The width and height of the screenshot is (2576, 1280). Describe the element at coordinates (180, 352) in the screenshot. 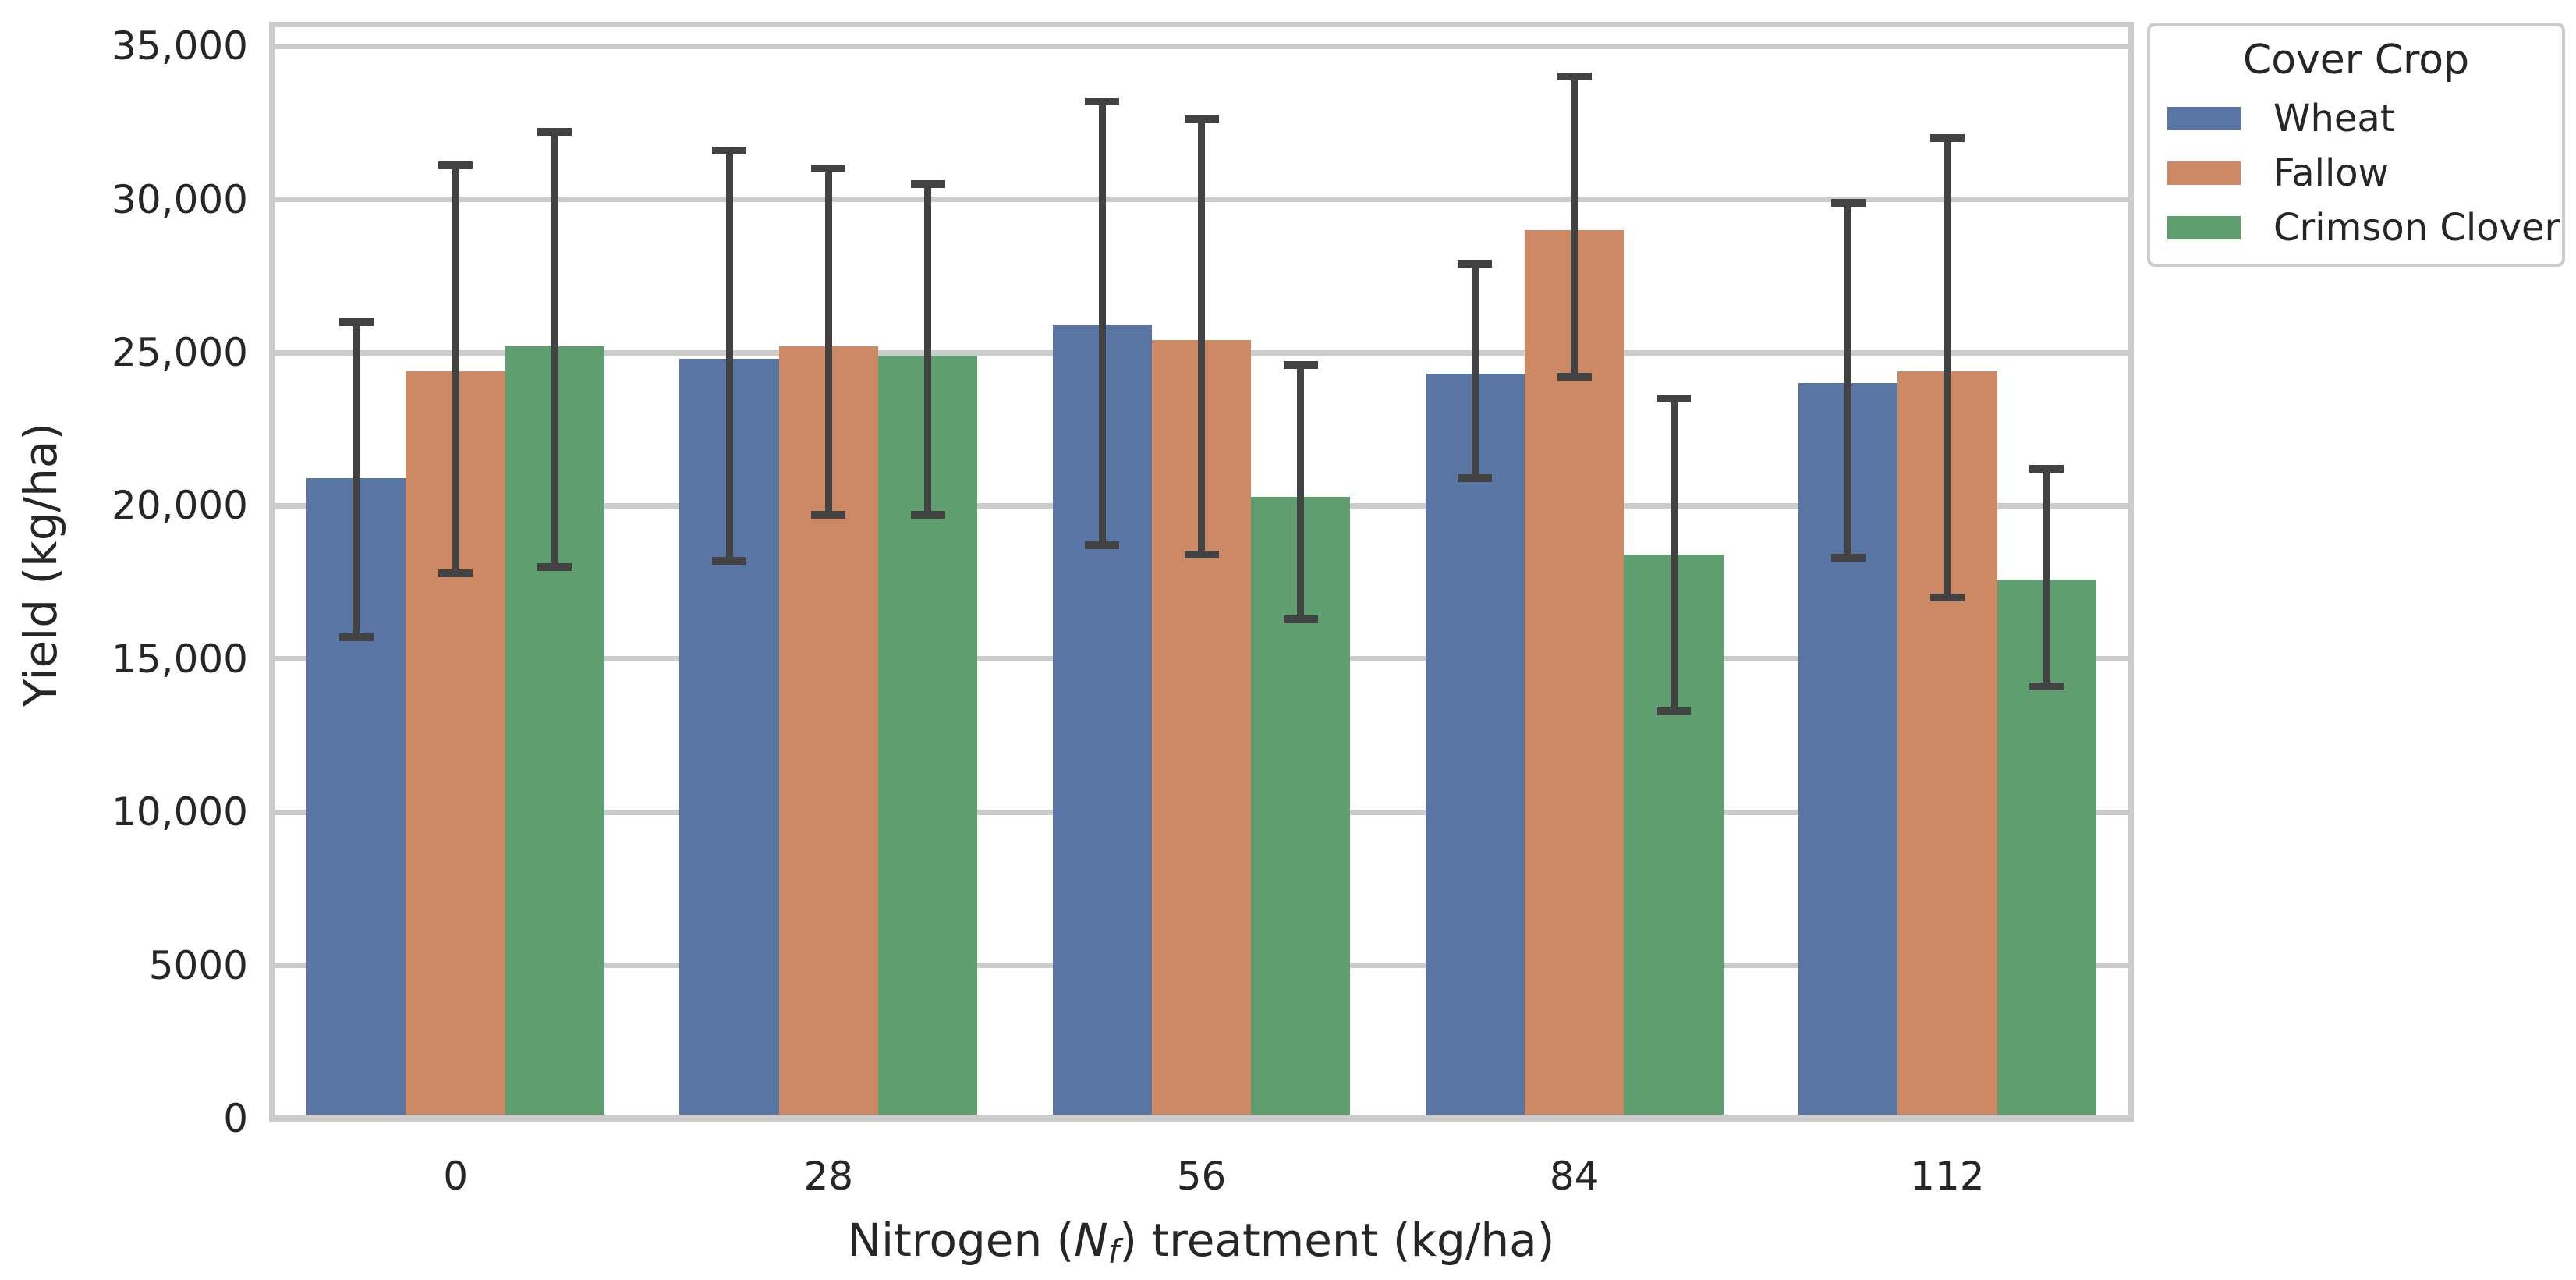

I see `y-tick-label-25000: 25,000` at that location.